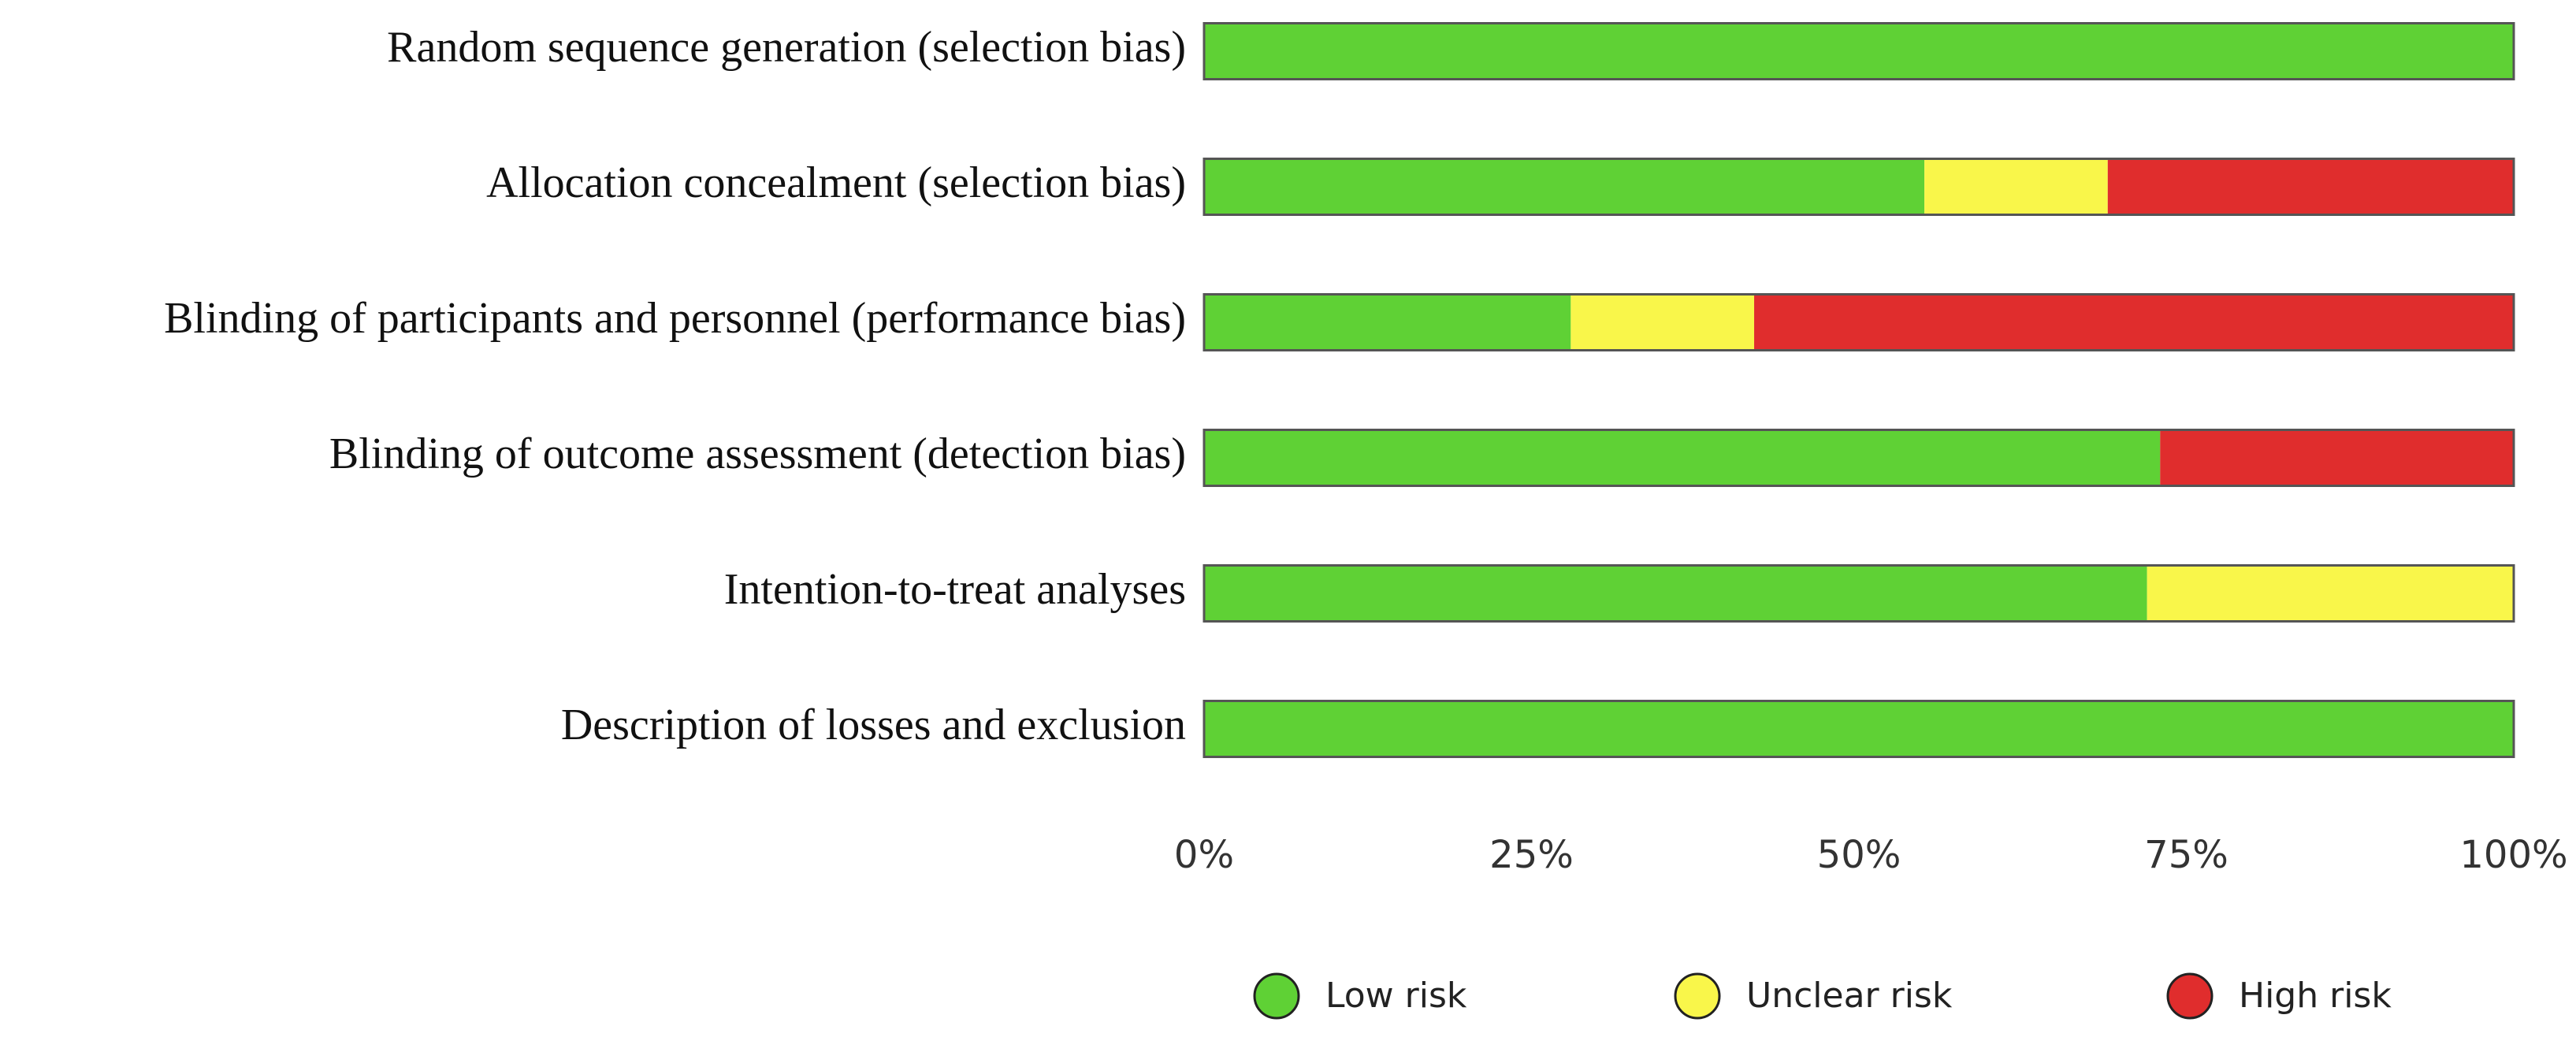  I want to click on x-tick-label: 50%, so click(1859, 855).